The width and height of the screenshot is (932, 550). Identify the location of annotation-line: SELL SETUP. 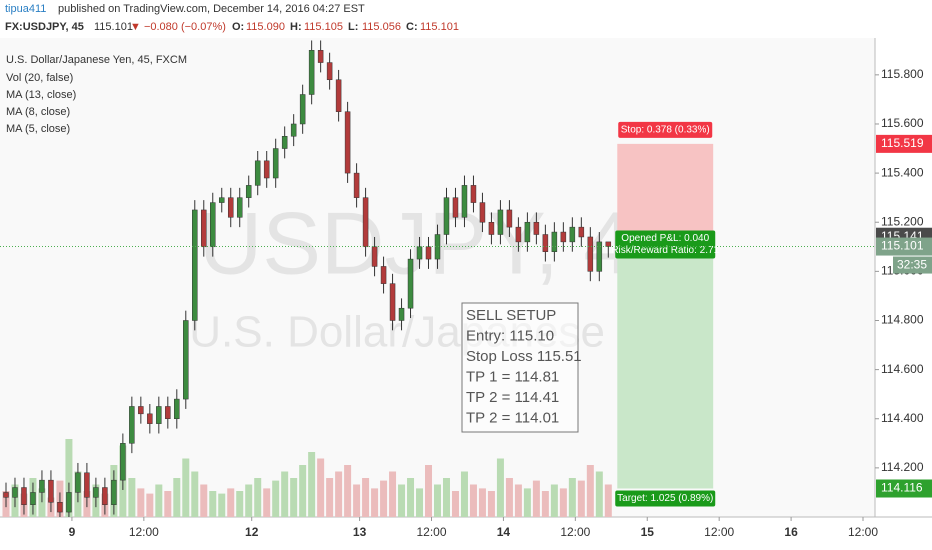
(511, 315).